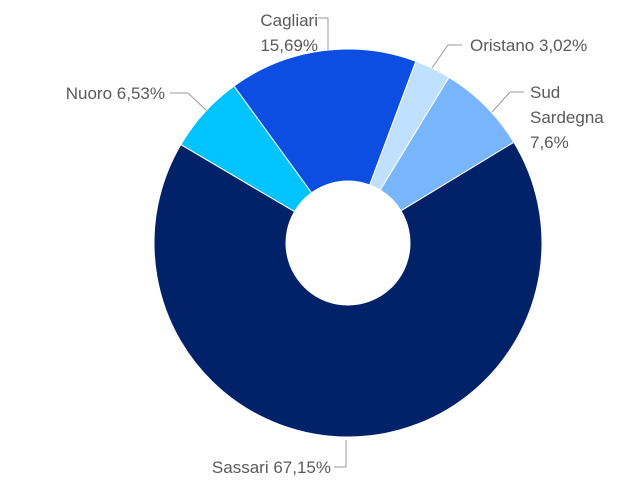 Image resolution: width=638 pixels, height=483 pixels. Describe the element at coordinates (240, 467) in the screenshot. I see `category-name: Sassari` at that location.